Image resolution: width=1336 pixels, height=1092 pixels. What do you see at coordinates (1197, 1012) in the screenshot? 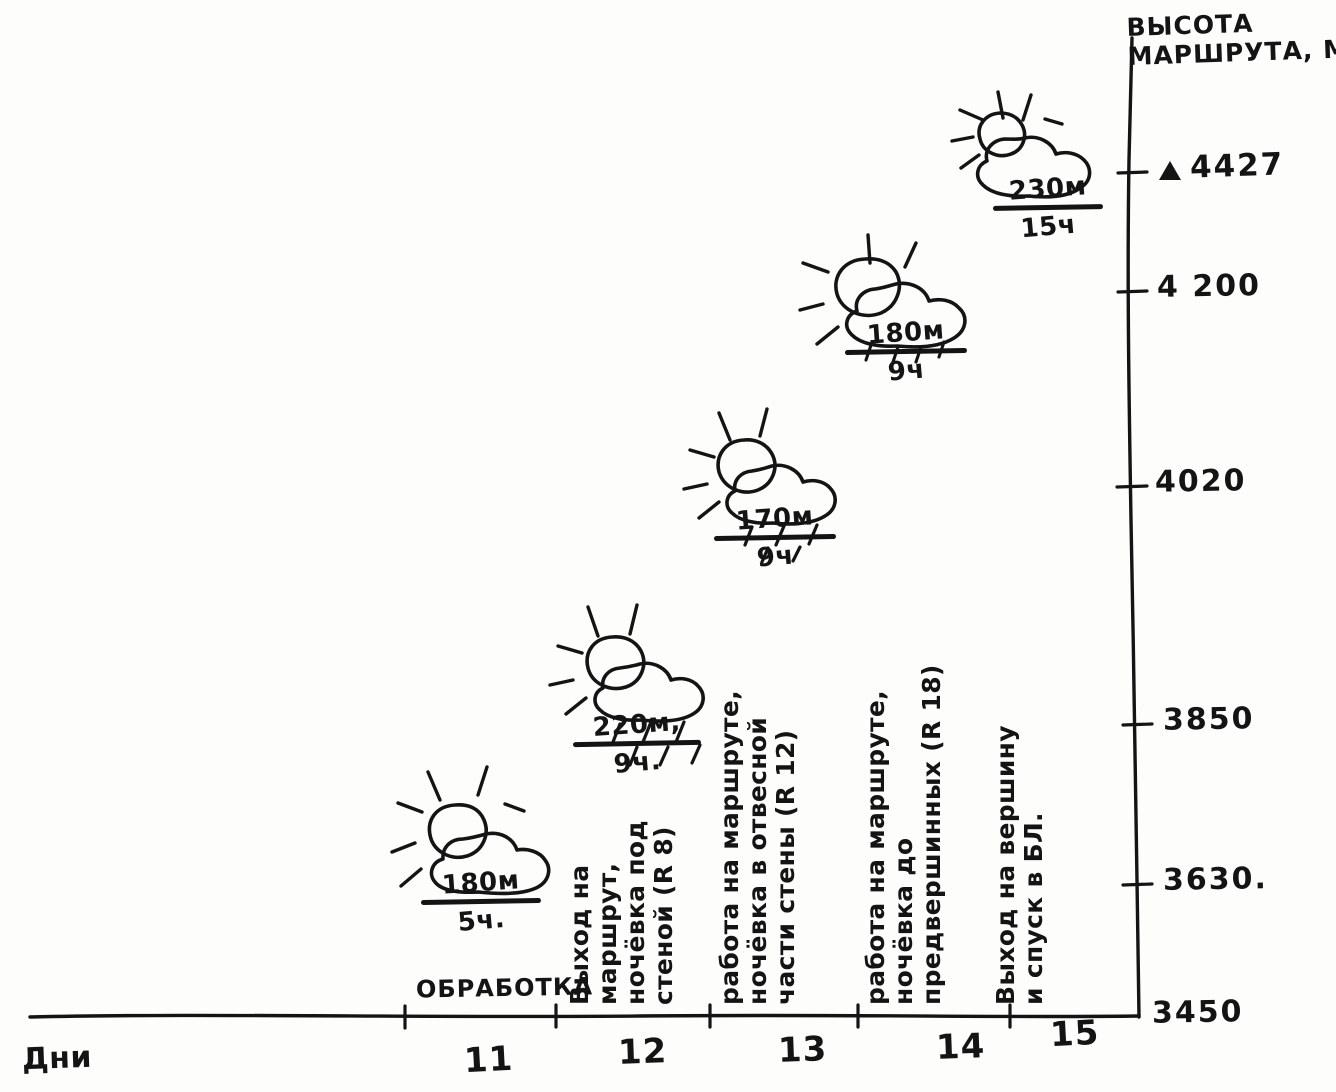
I see `y-tick-label-3450: 3450` at bounding box center [1197, 1012].